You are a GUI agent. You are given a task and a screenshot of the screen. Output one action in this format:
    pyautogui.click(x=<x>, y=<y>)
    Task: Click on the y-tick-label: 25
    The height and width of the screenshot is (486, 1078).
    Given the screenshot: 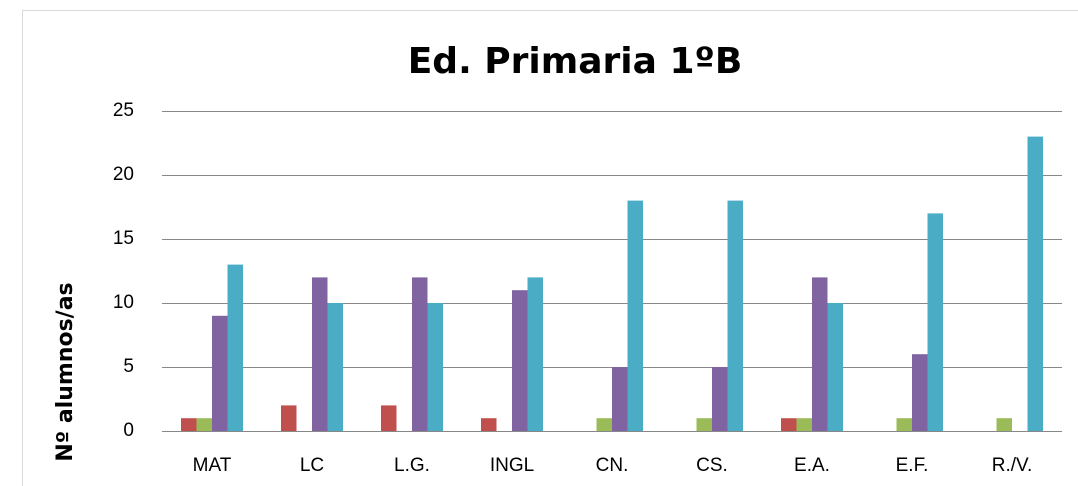 What is the action you would take?
    pyautogui.click(x=123, y=110)
    